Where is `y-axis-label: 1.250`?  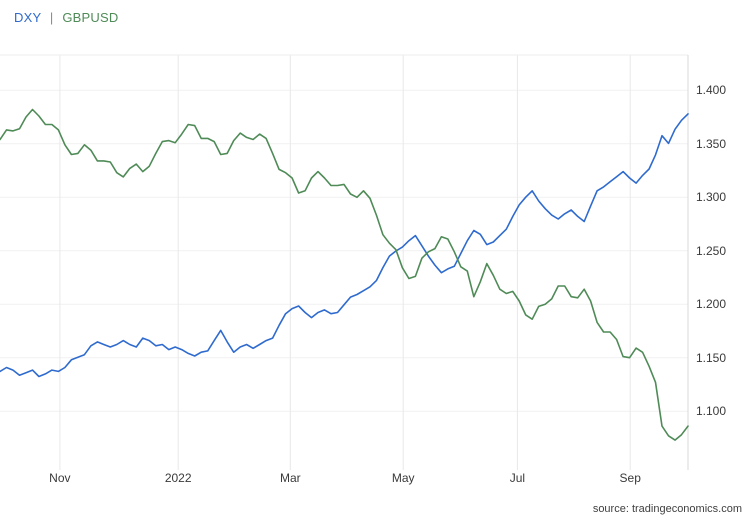
y-axis-label: 1.250 is located at coordinates (711, 250).